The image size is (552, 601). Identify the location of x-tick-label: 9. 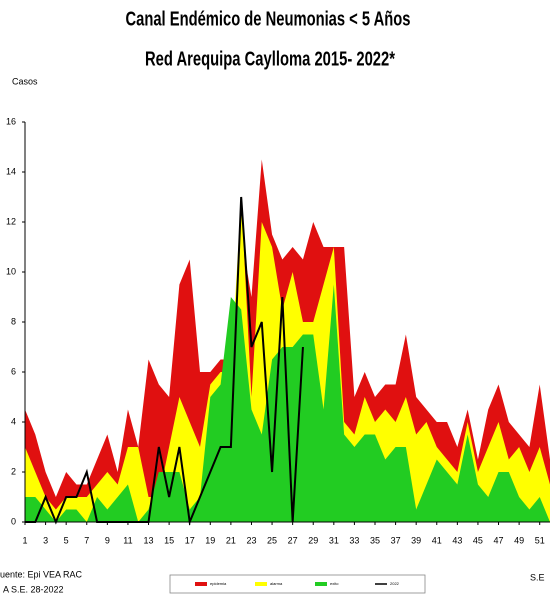
(107, 540).